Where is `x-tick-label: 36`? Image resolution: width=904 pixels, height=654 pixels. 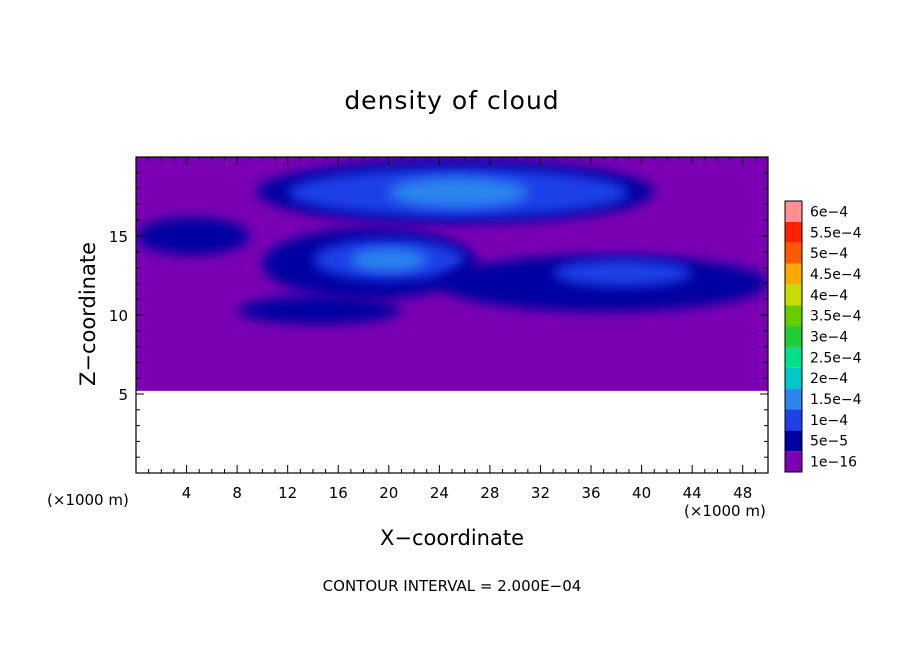 x-tick-label: 36 is located at coordinates (590, 493).